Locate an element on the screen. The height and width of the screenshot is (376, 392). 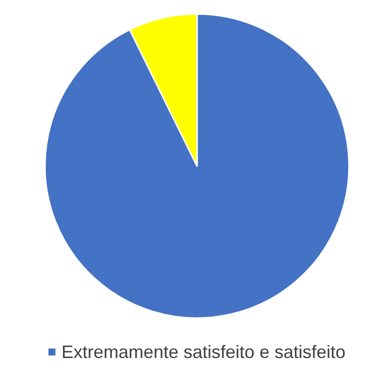
legend-label: Extremamente satisfeito e satisfeito is located at coordinates (203, 352).